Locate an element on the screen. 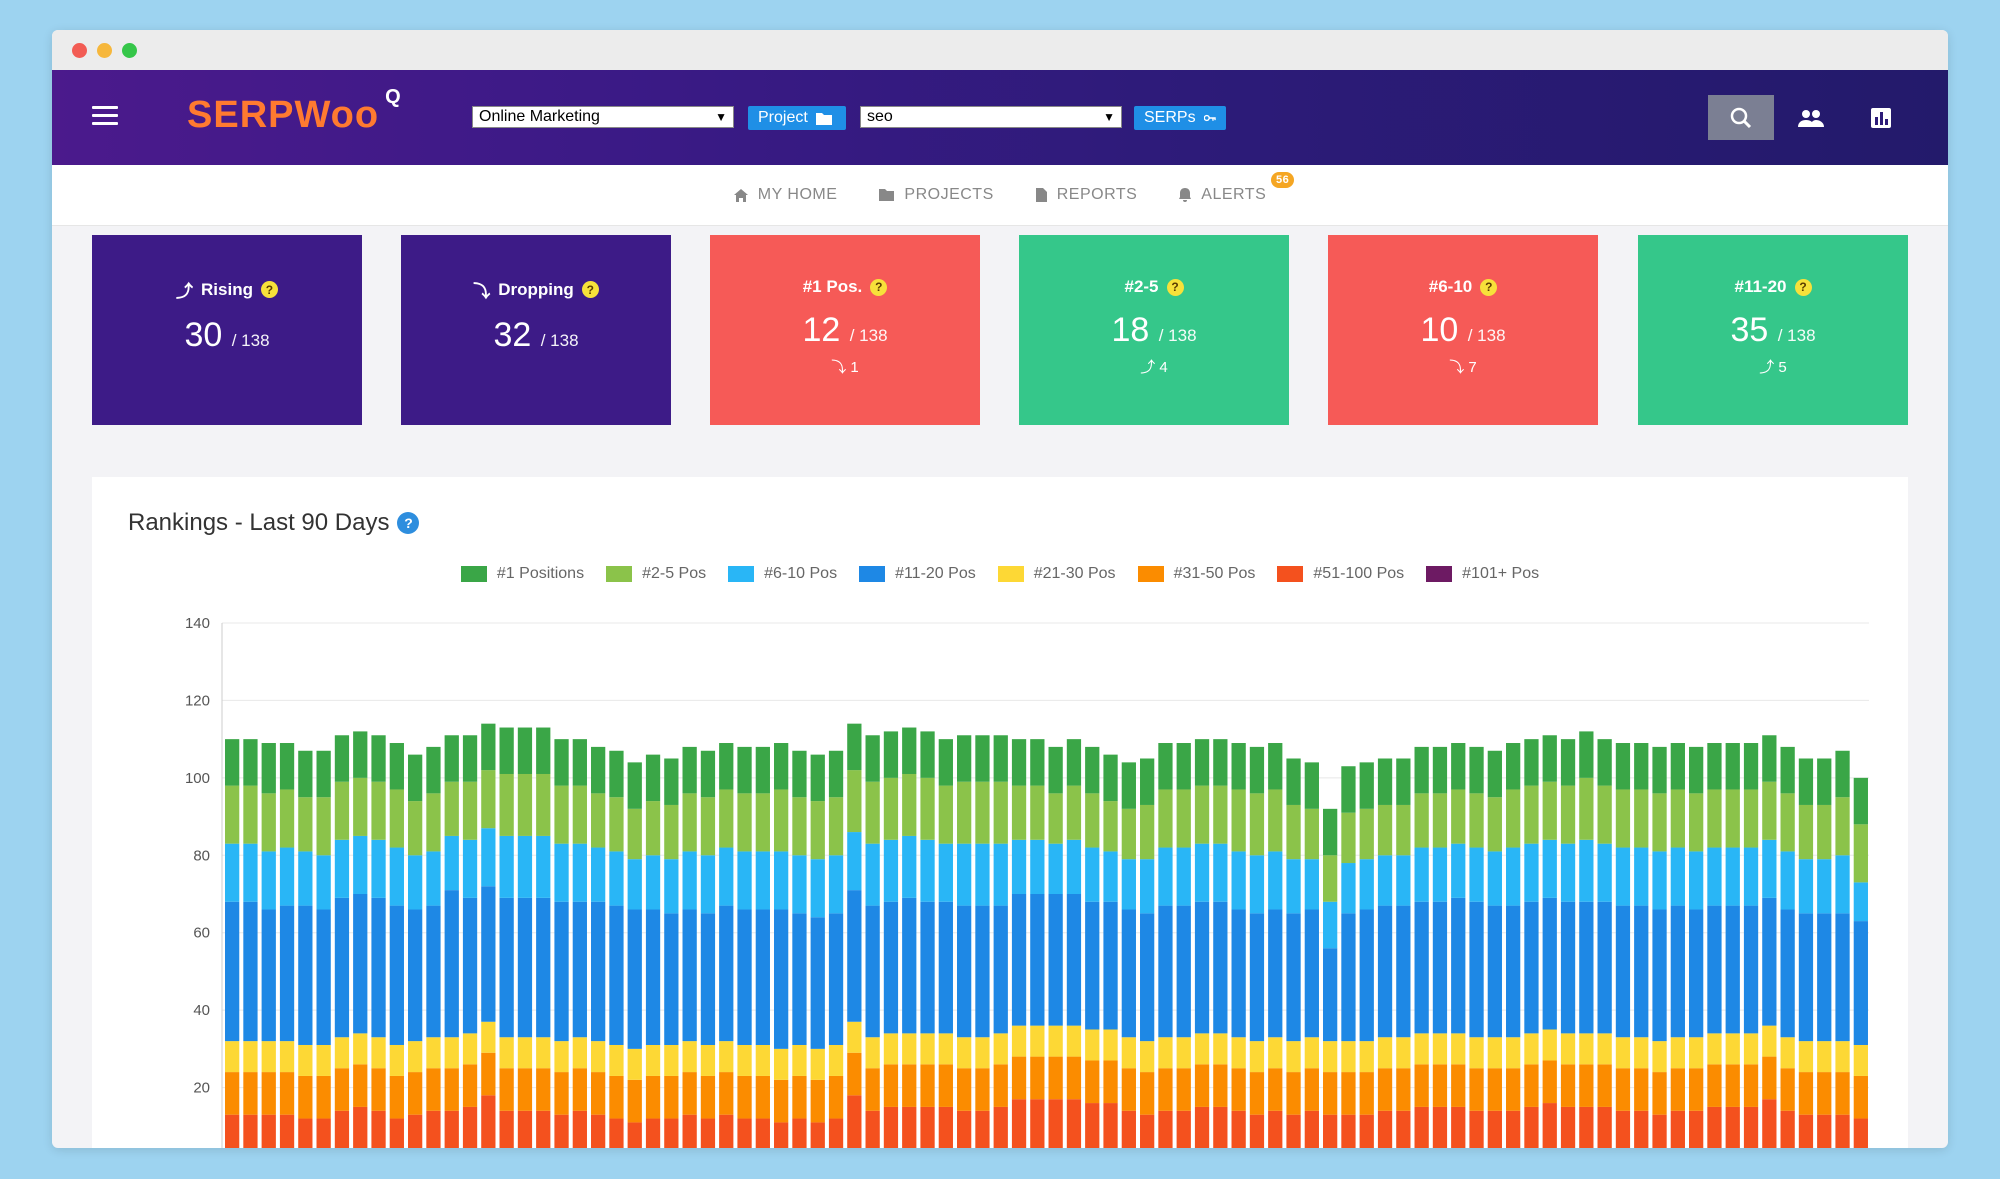  y-tick-label: 120 is located at coordinates (197, 700).